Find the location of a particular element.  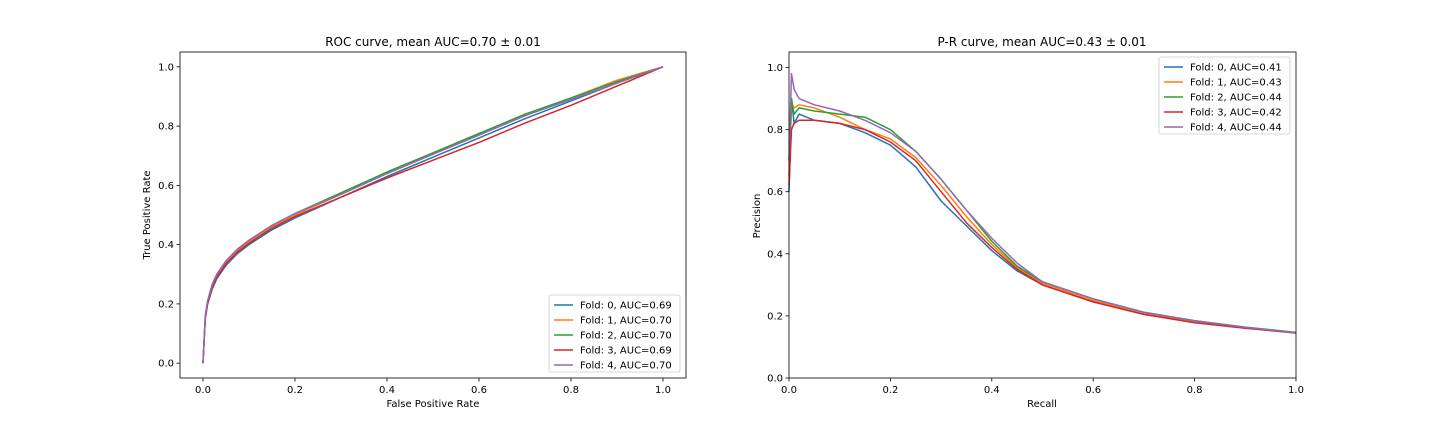

roc-xtick-label: 0.6 is located at coordinates (479, 390).